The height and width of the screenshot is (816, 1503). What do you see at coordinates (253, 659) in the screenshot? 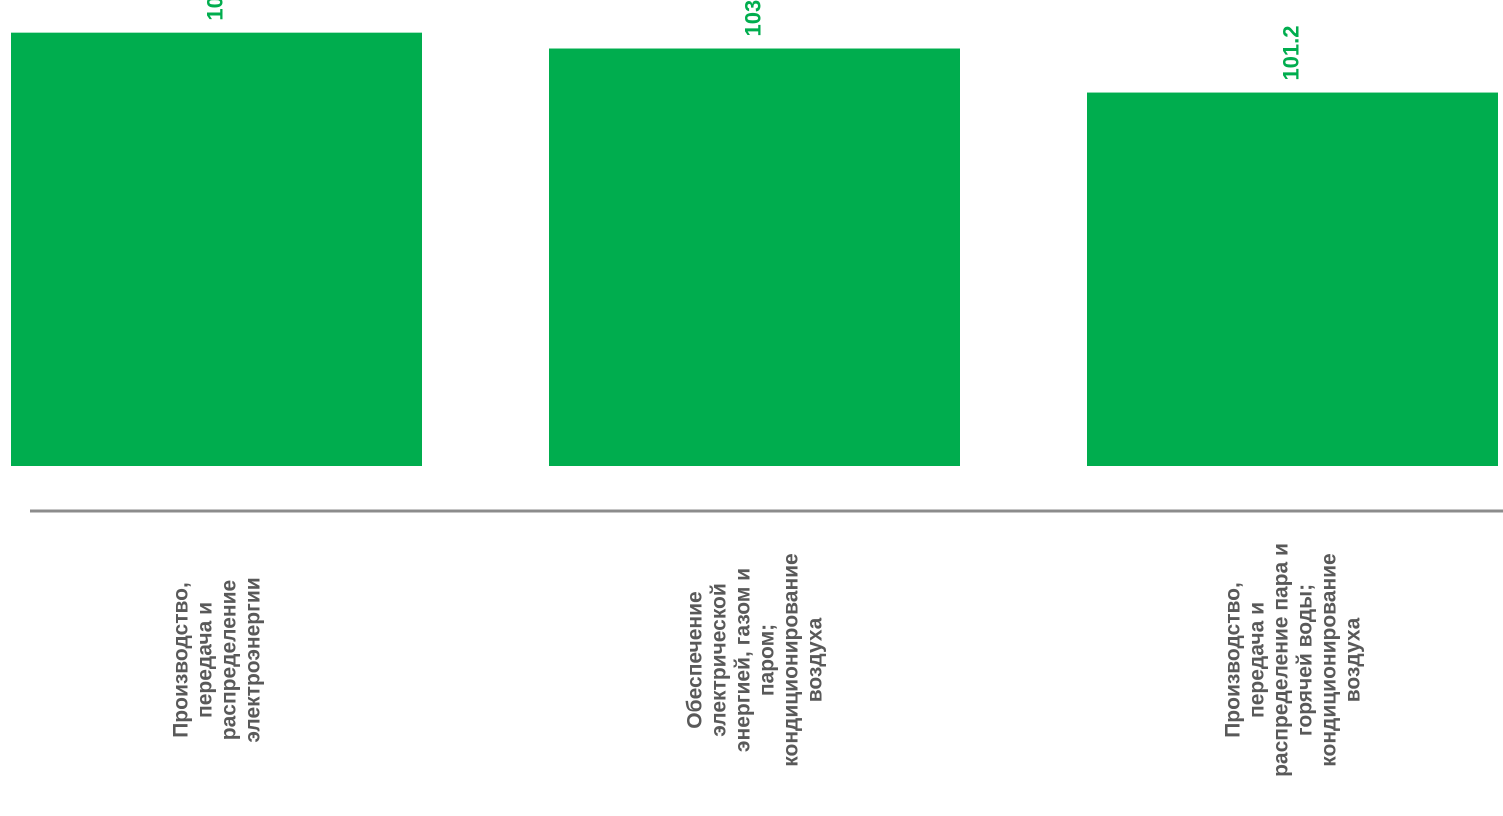
I see `category-label-line: электроэнергии` at bounding box center [253, 659].